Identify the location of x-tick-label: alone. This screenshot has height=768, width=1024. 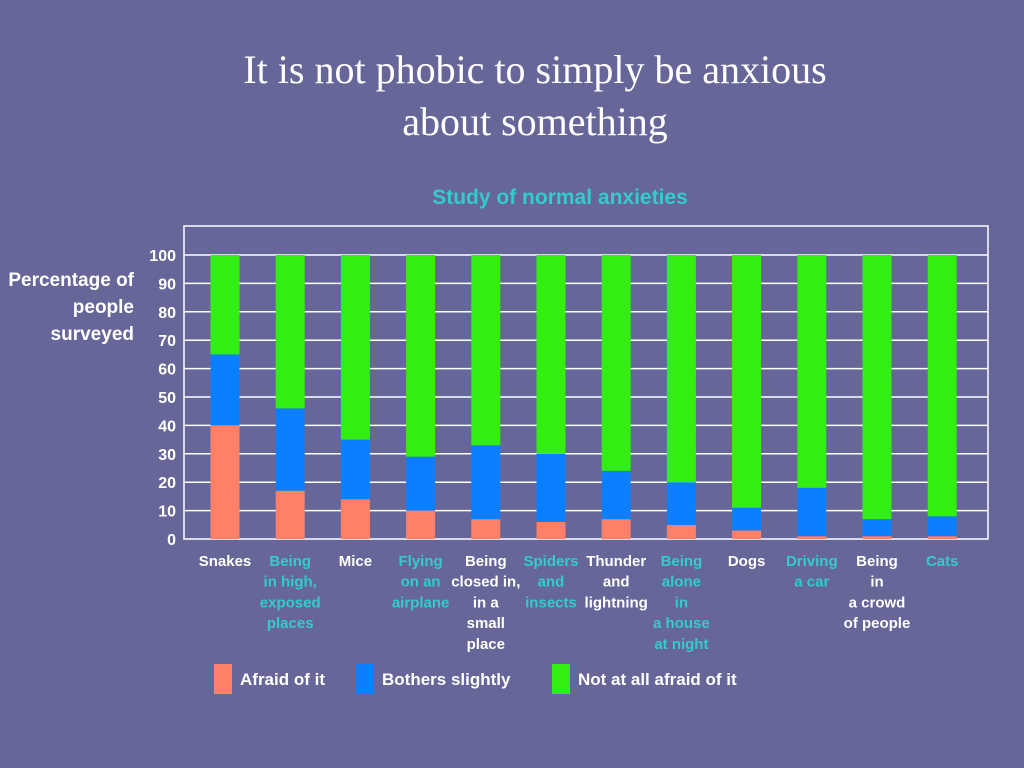
(681, 582).